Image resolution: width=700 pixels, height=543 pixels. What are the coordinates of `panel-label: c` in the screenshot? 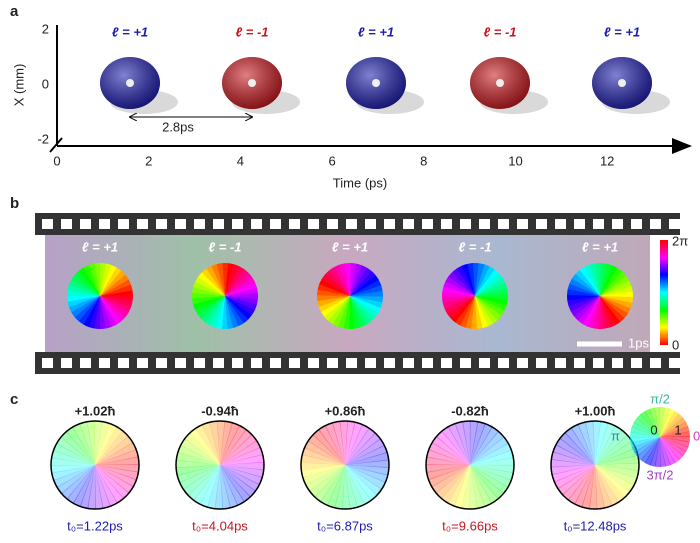 It's located at (14, 399).